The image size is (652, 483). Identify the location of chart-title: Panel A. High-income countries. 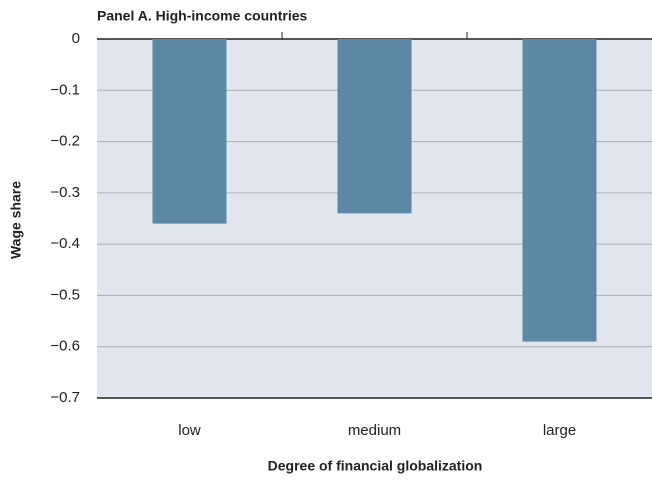
(202, 16).